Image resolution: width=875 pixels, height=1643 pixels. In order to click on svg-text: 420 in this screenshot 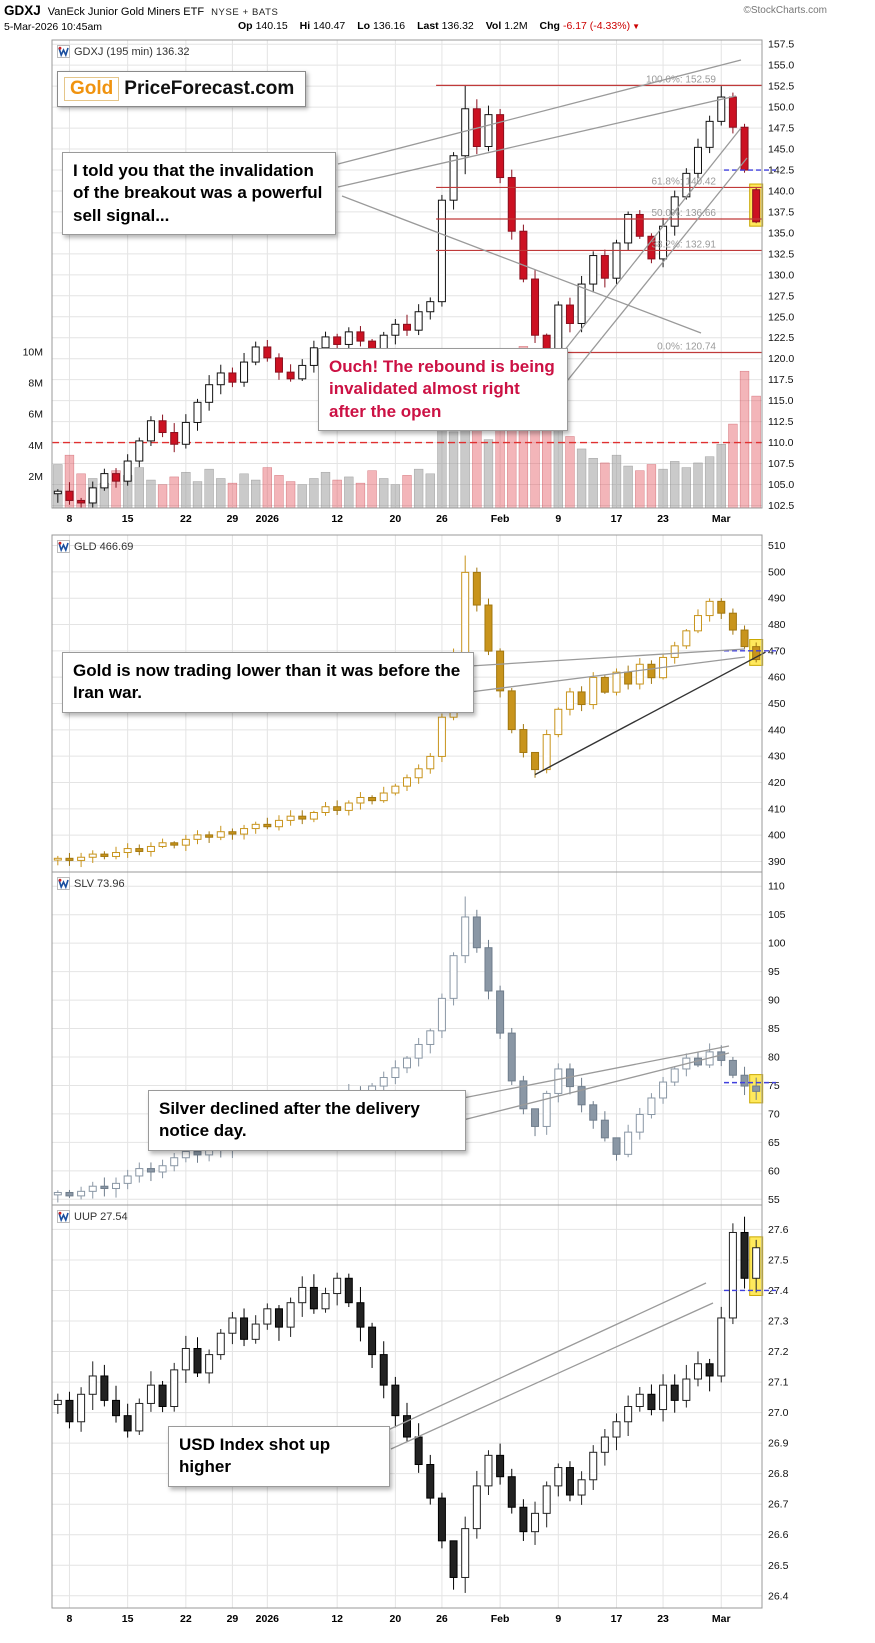, I will do `click(777, 783)`.